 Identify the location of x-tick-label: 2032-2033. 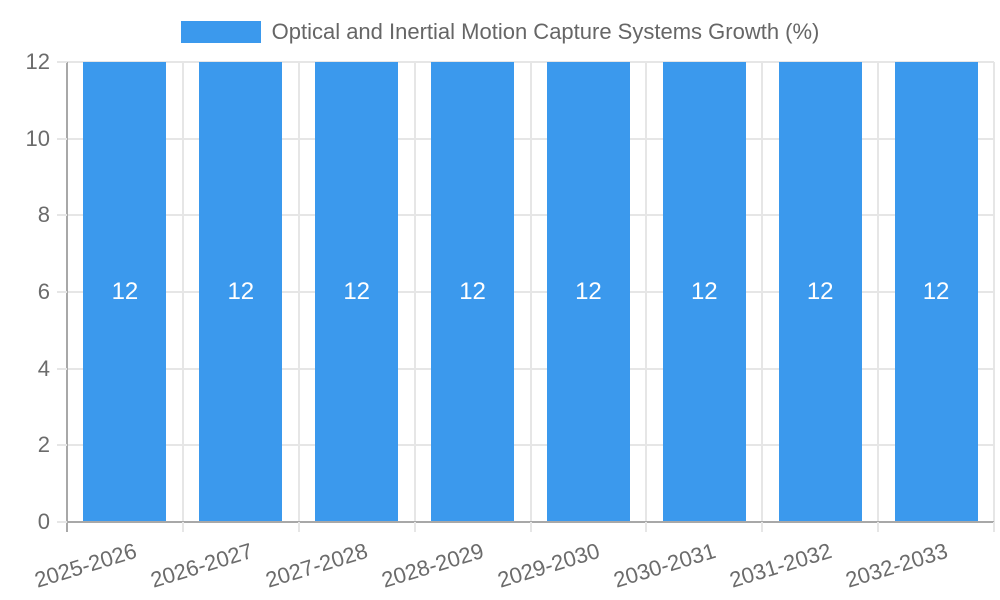
(896, 565).